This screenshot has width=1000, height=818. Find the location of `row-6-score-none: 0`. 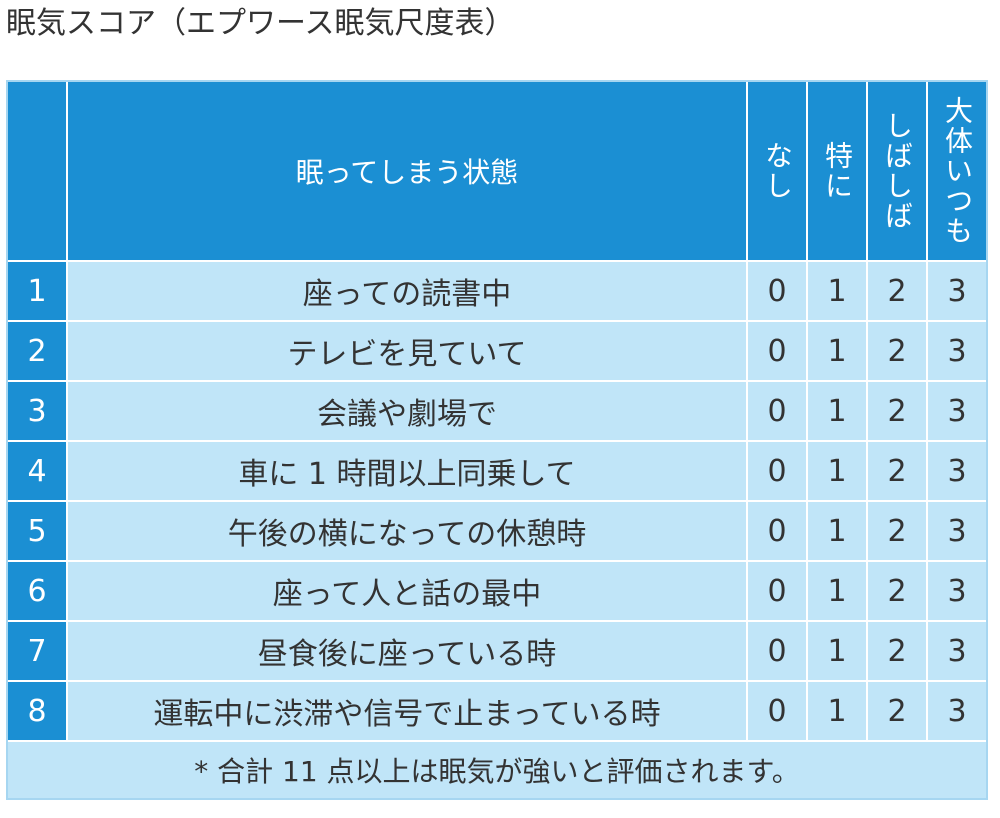

row-6-score-none: 0 is located at coordinates (777, 591).